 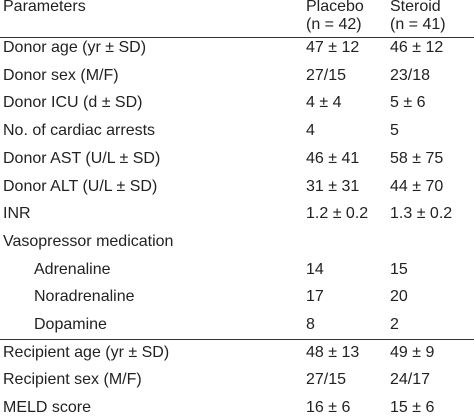 What do you see at coordinates (84, 297) in the screenshot?
I see `row-label: Noradrenaline` at bounding box center [84, 297].